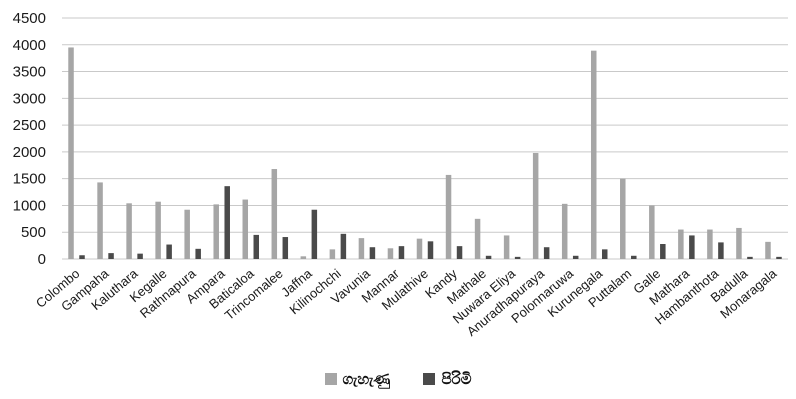 The width and height of the screenshot is (796, 399). Describe the element at coordinates (456, 379) in the screenshot. I see `legend-label-series-2: පිරිමි` at that location.